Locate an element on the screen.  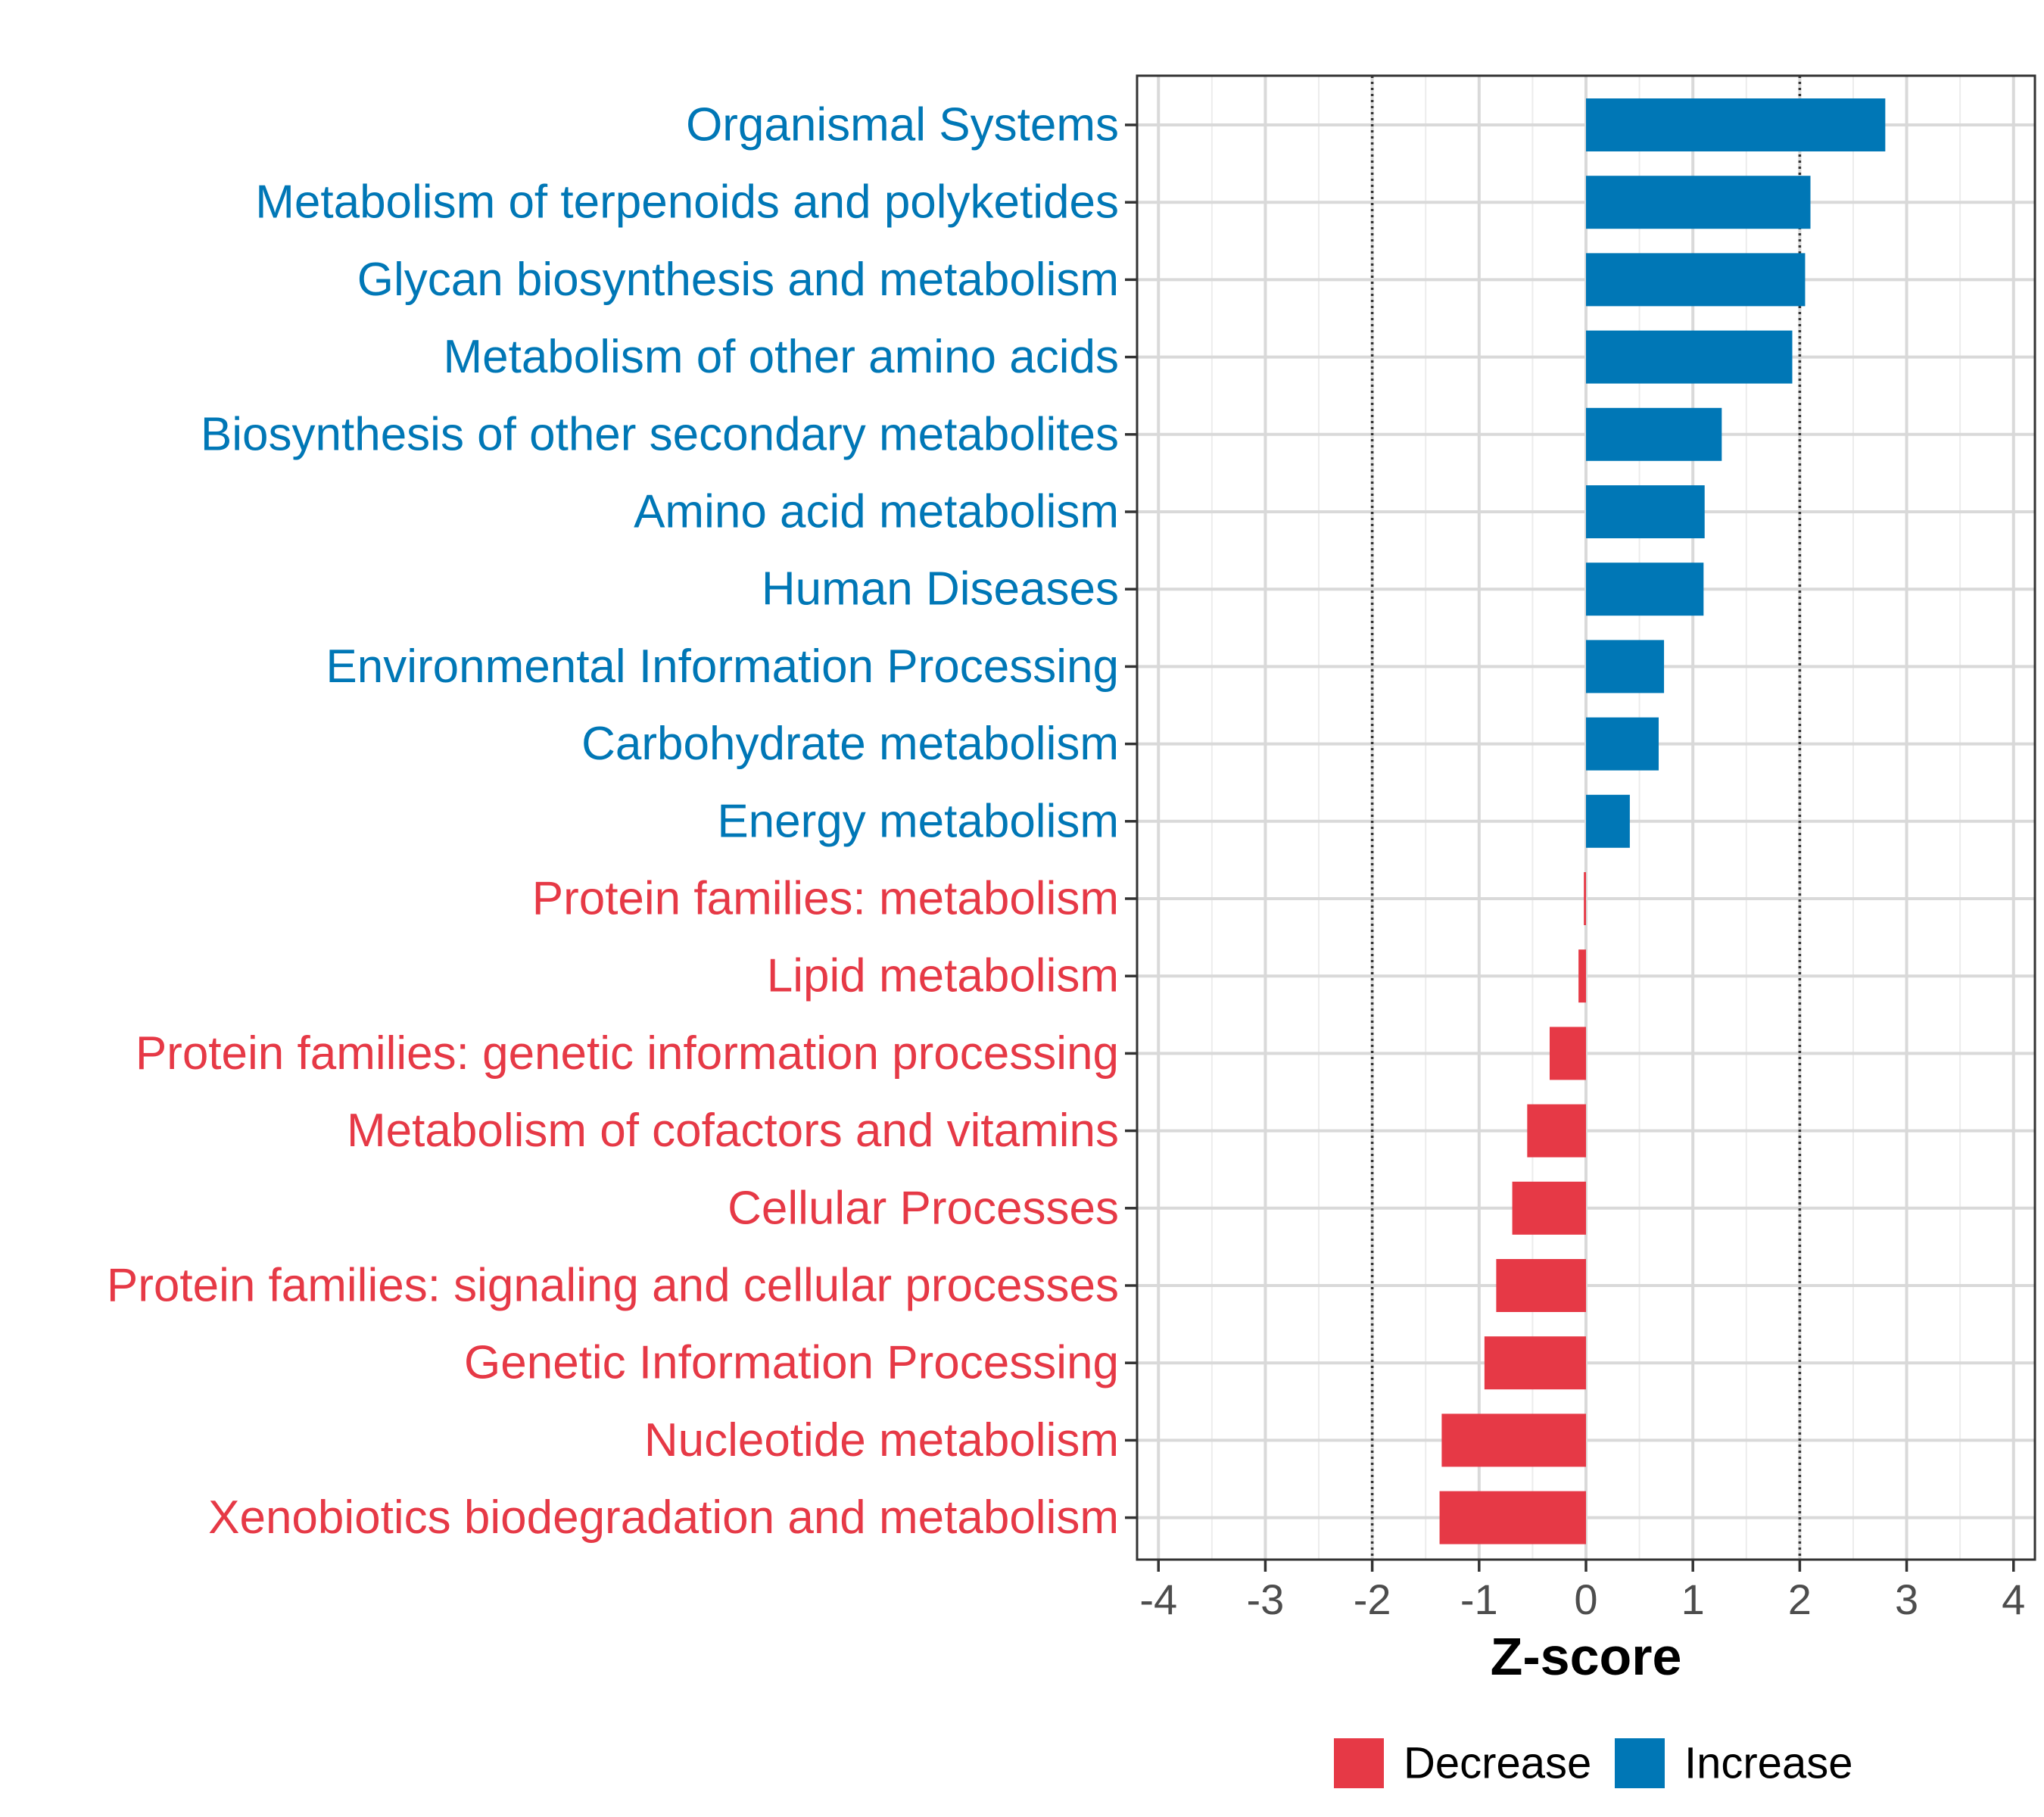
category-label: Human Diseases is located at coordinates (940, 589).